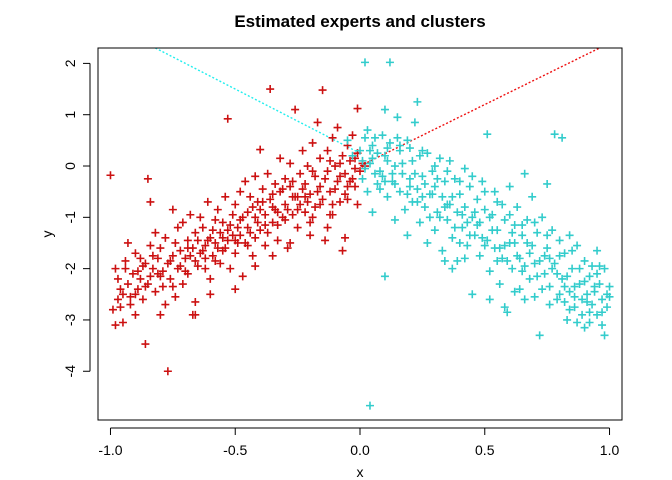 The height and width of the screenshot is (480, 672). I want to click on x-axis: -1.0 -0.5 0.0 0.5 1.0, so click(358, 442).